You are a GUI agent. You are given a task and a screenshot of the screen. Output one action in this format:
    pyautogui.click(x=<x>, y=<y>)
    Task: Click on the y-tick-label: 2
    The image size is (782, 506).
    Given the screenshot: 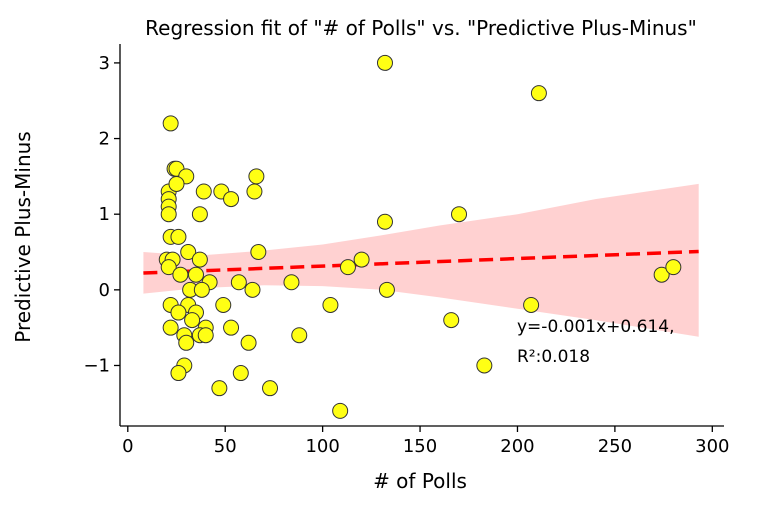 What is the action you would take?
    pyautogui.click(x=104, y=139)
    